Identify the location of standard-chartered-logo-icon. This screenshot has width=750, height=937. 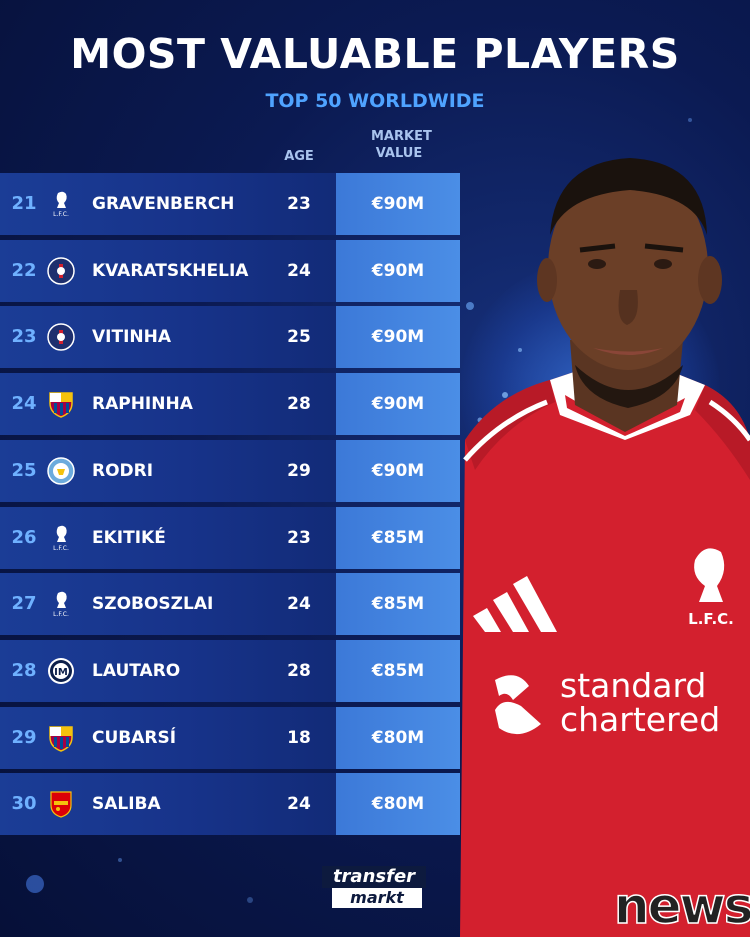
(518, 705).